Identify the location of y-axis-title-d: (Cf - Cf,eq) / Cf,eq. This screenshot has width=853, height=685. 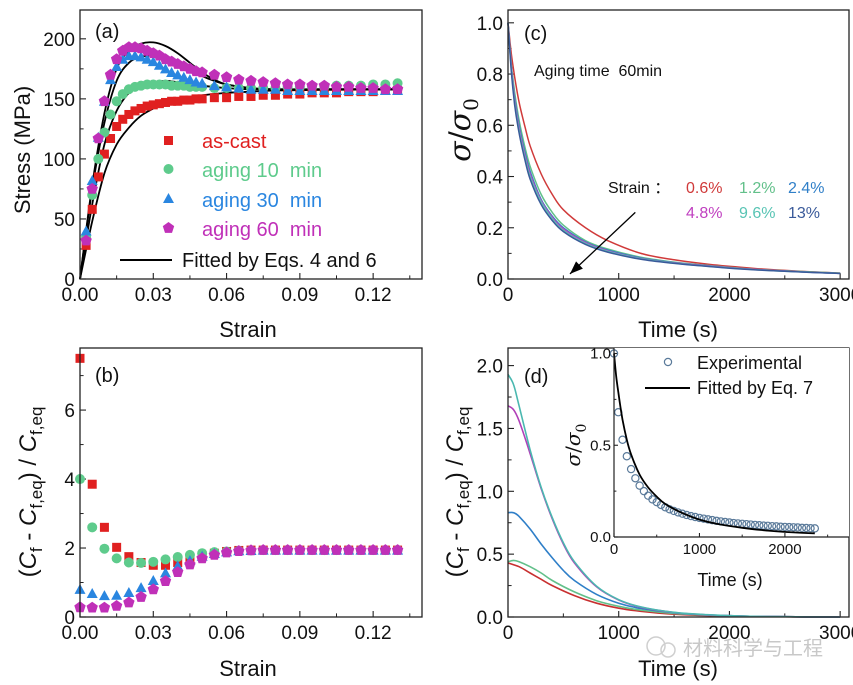
(457, 492).